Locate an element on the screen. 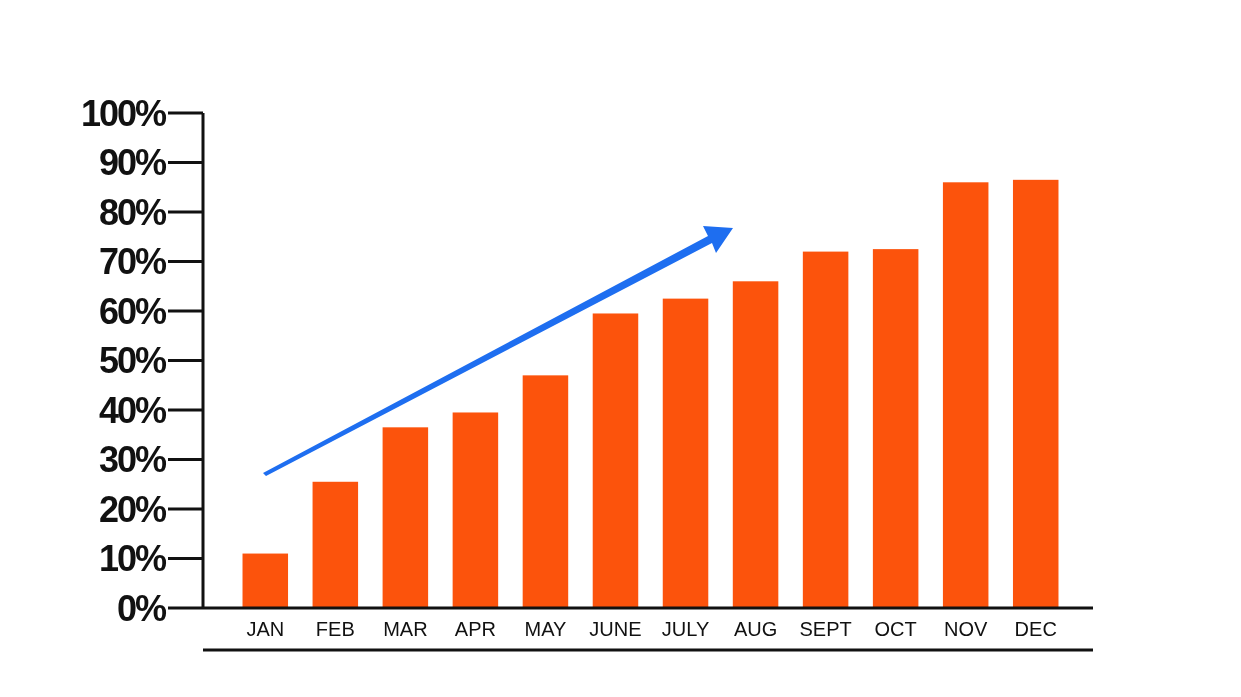 The width and height of the screenshot is (1241, 697). y-tick-label: 20% is located at coordinates (132, 509).